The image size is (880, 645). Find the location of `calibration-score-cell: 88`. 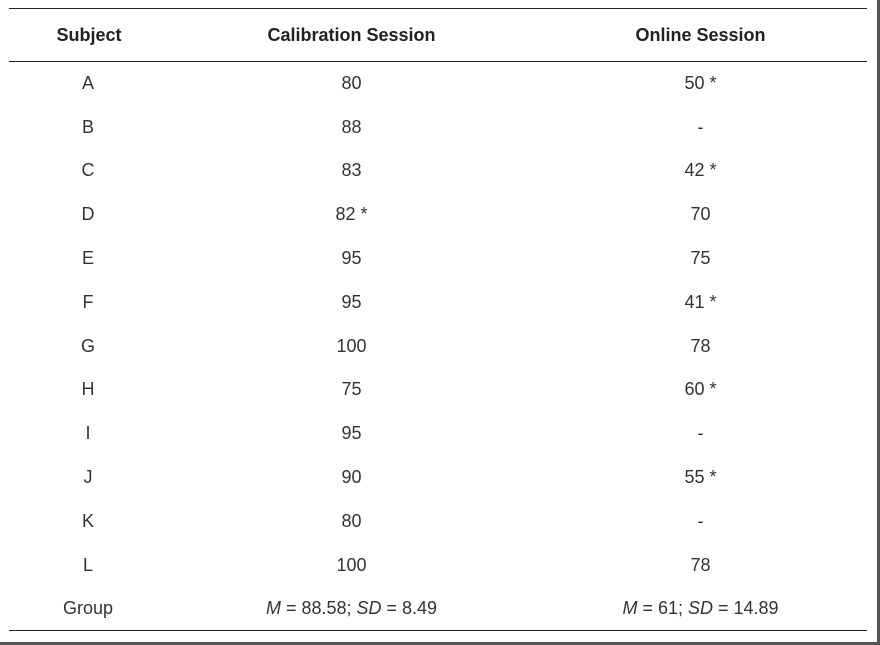

calibration-score-cell: 88 is located at coordinates (351, 126).